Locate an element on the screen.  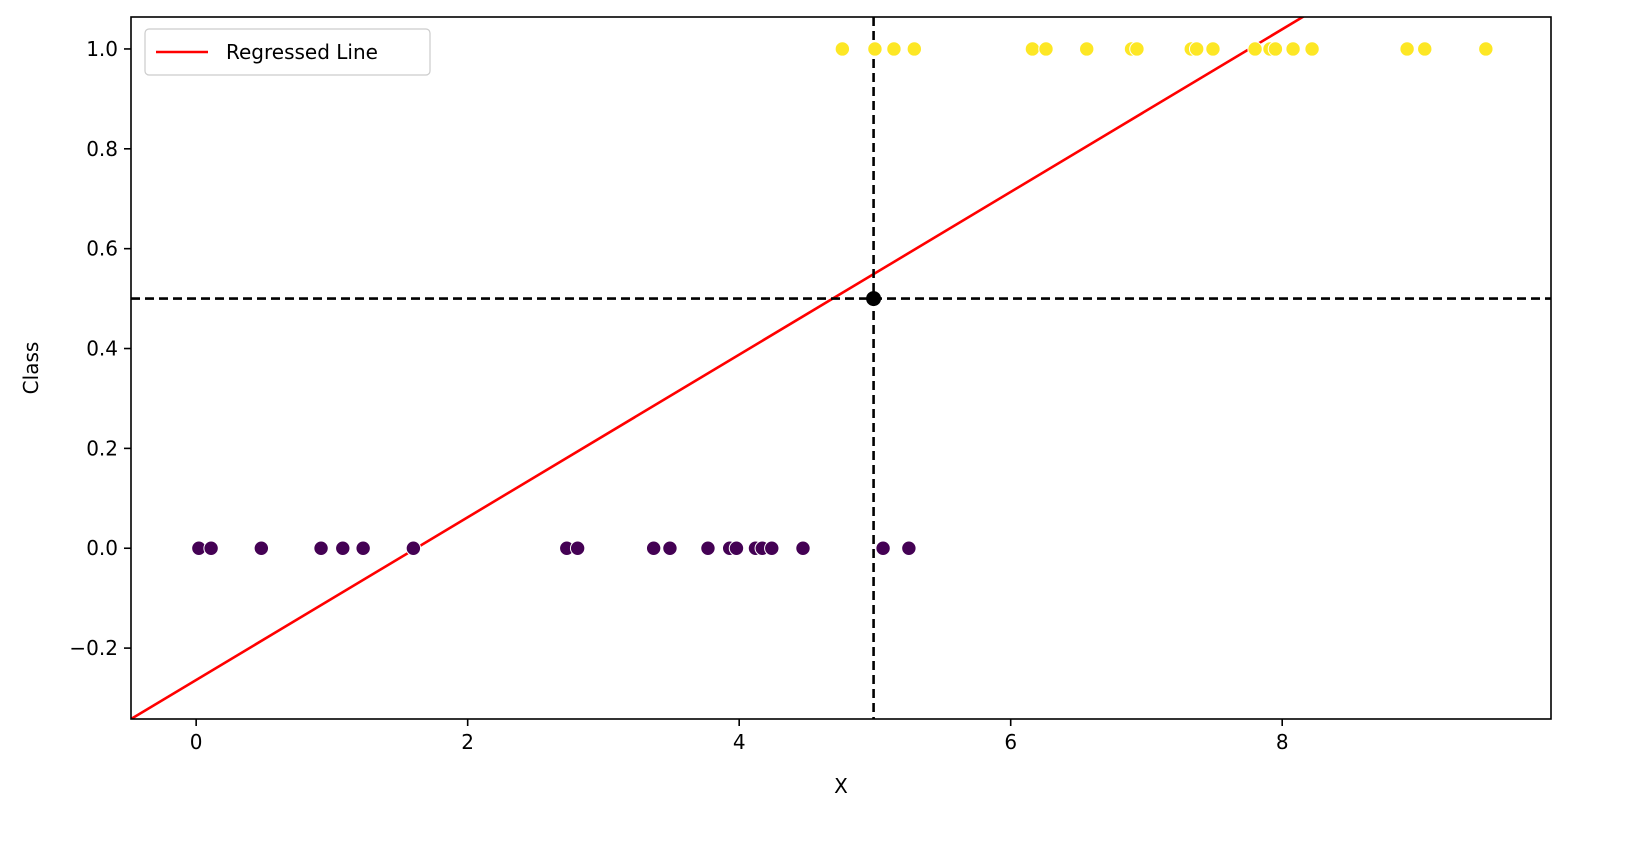
intersection-point is located at coordinates (874, 299).